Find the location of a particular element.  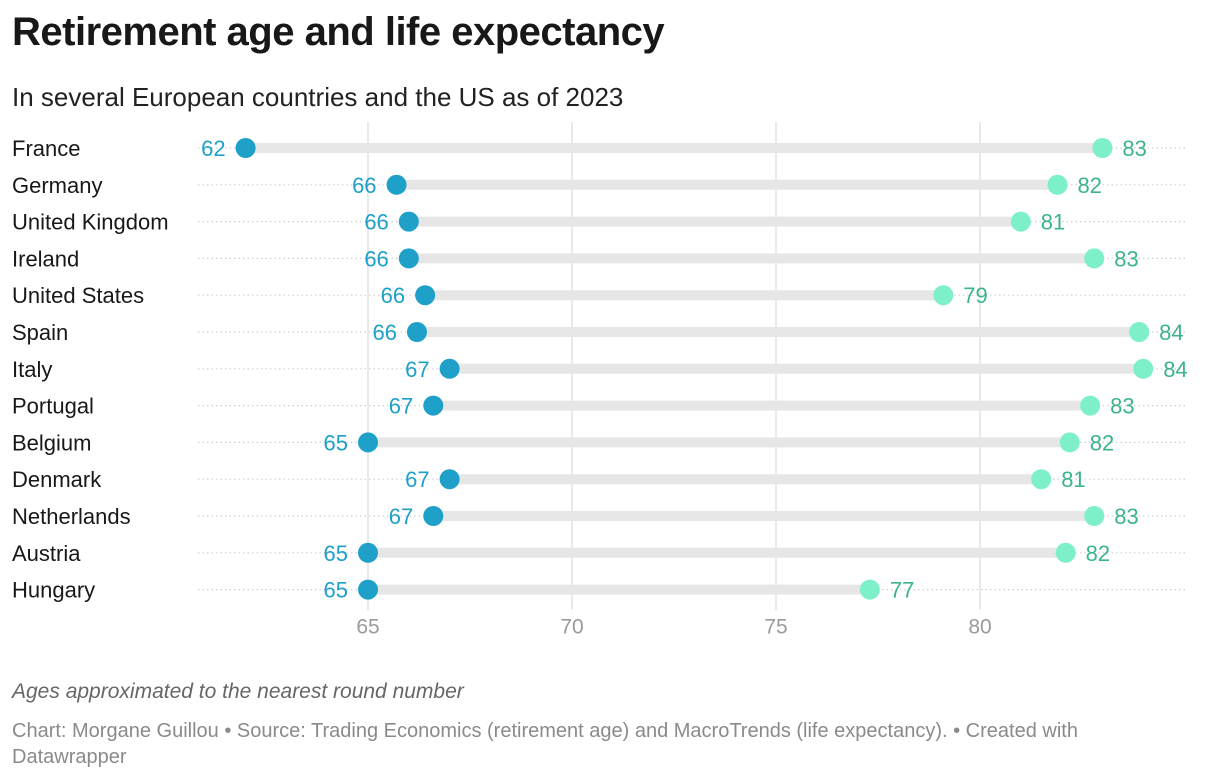

x-tick-label: 70 is located at coordinates (571, 627).